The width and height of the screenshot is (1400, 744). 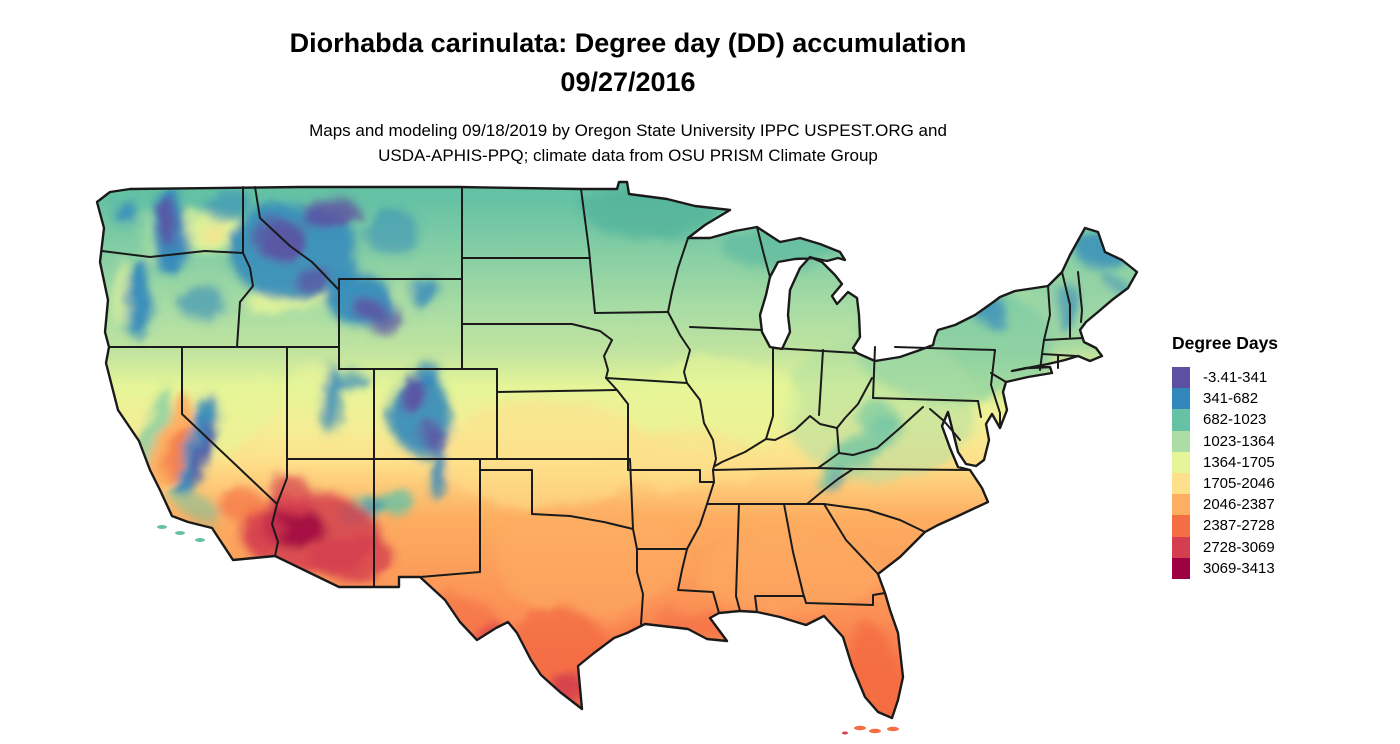 I want to click on legend-entry: 1705-2046, so click(x=1282, y=483).